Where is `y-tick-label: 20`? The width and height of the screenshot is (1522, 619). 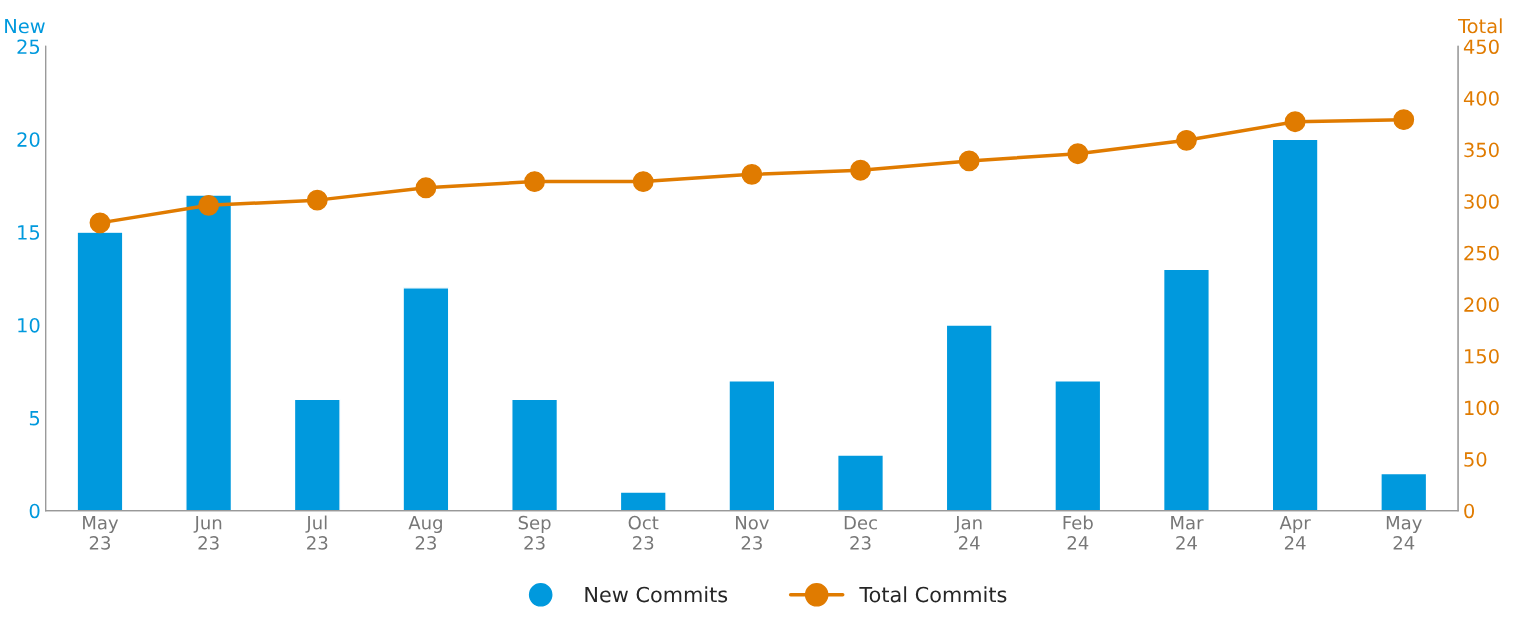
y-tick-label: 20 is located at coordinates (28, 139).